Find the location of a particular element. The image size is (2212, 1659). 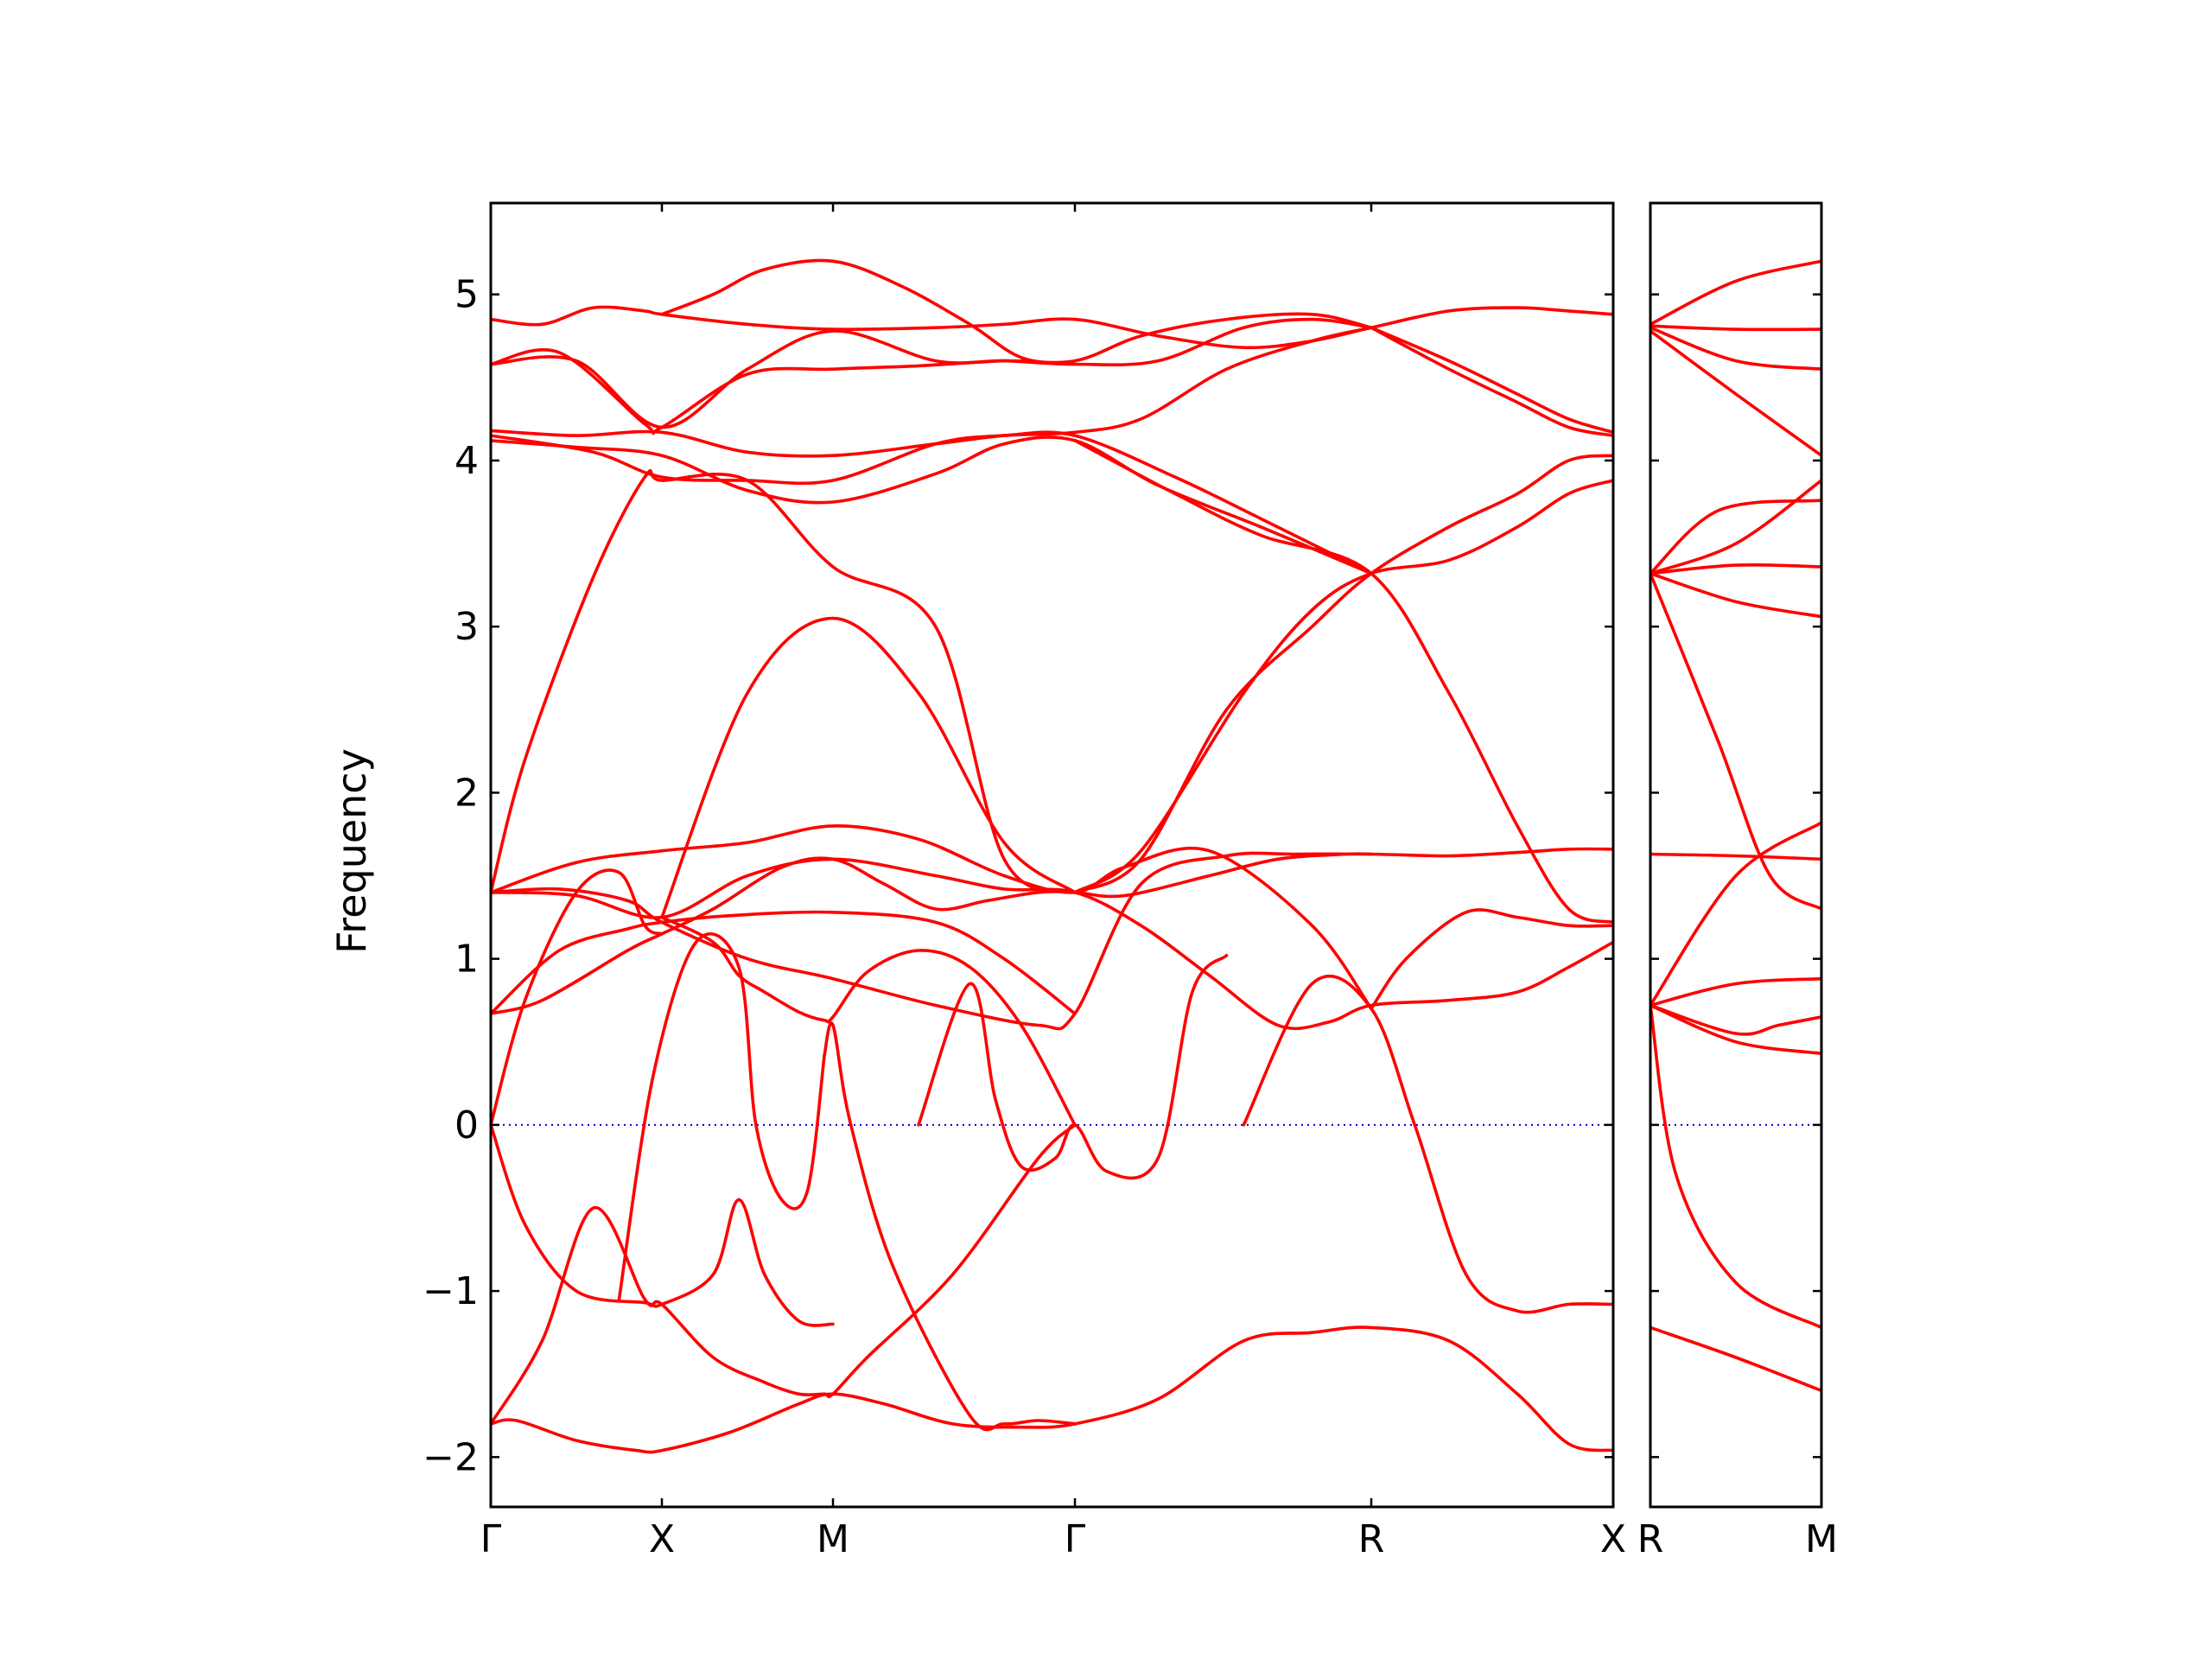

plot-frame is located at coordinates (1736, 855).